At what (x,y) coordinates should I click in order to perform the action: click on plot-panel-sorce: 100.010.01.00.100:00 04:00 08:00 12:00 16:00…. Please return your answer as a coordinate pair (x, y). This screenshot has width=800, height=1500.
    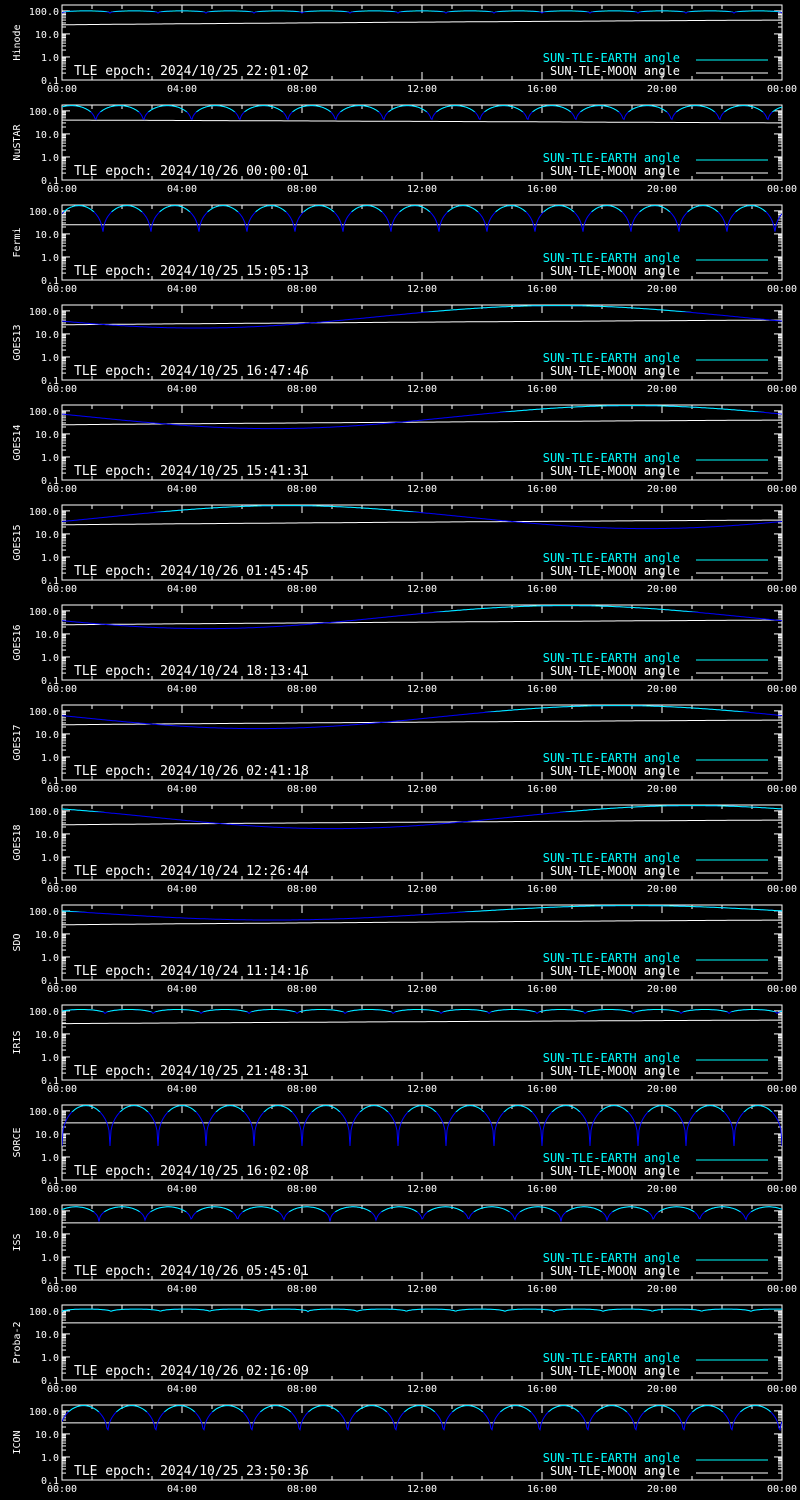
    Looking at the image, I should click on (404, 1149).